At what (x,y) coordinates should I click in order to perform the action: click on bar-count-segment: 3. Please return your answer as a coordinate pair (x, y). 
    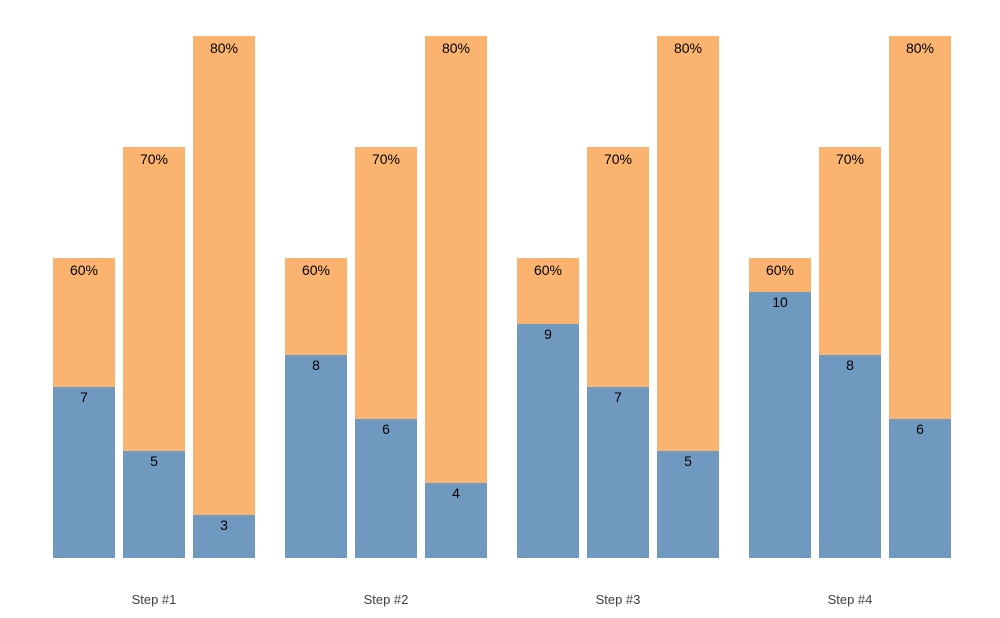
    Looking at the image, I should click on (224, 536).